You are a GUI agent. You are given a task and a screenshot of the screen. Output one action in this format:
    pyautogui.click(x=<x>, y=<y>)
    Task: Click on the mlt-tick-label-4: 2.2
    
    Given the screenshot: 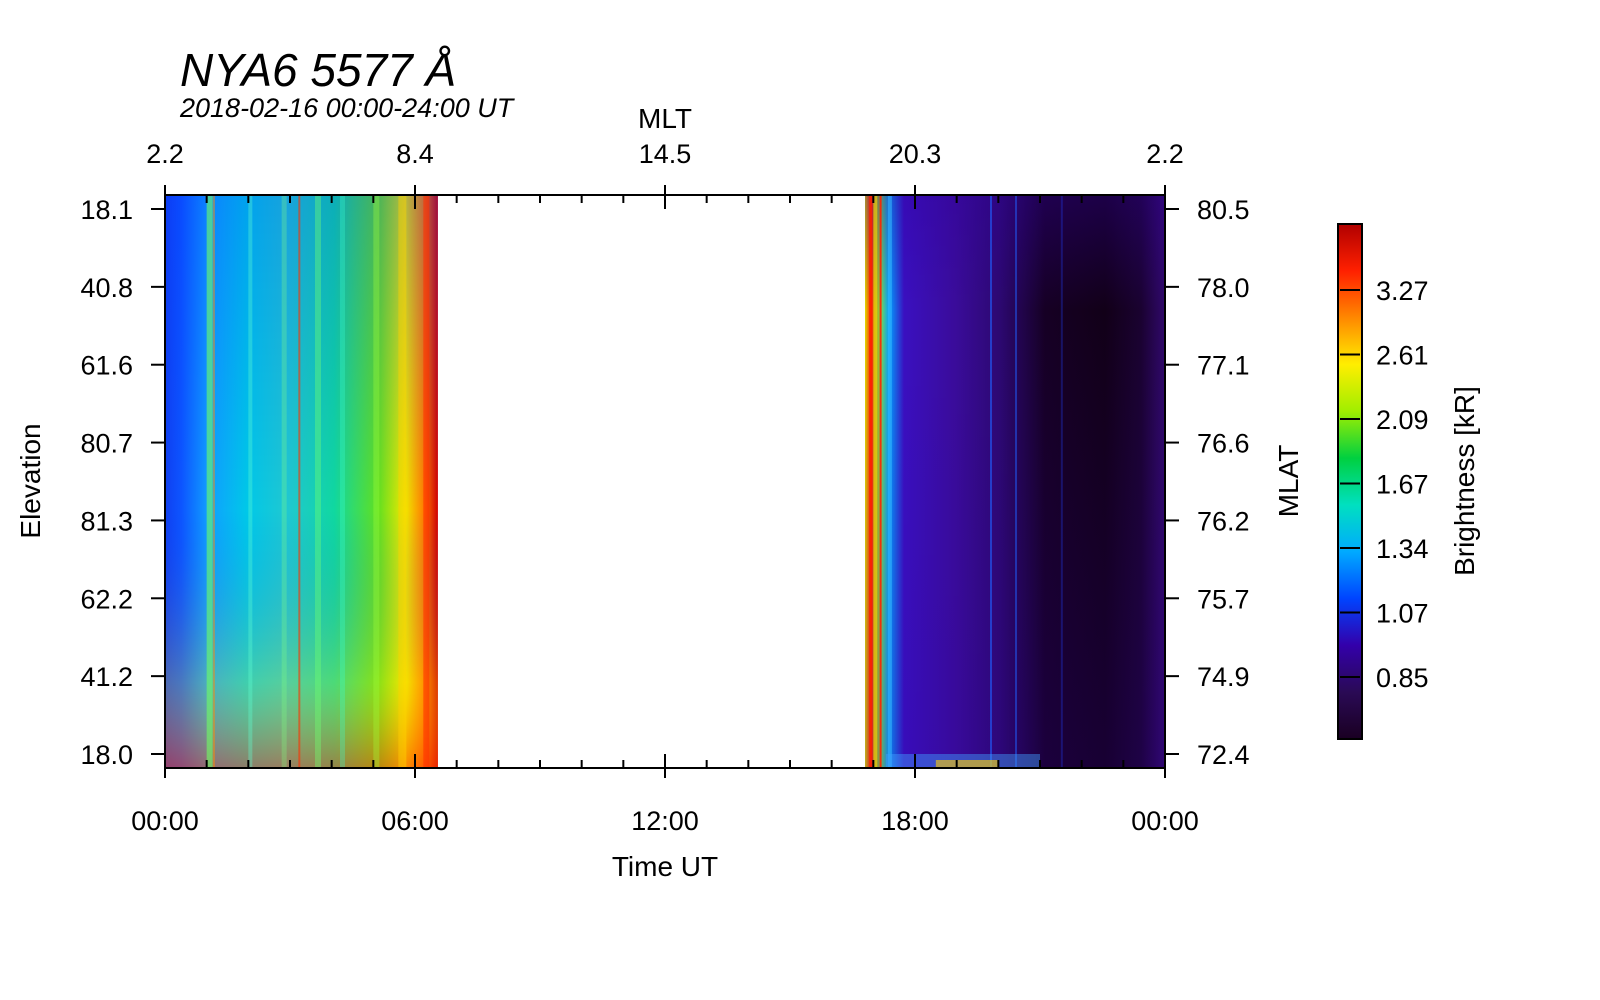 What is the action you would take?
    pyautogui.click(x=1165, y=154)
    